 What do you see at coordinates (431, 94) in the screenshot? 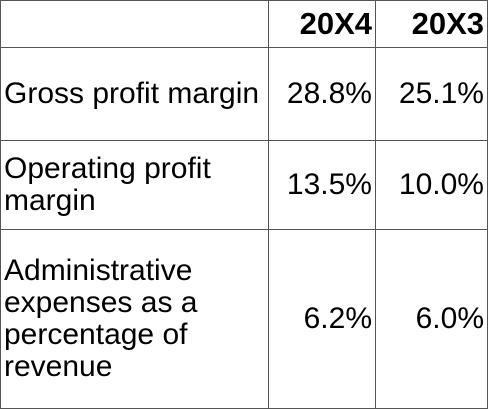
I see `ratio-value: 25.1%` at bounding box center [431, 94].